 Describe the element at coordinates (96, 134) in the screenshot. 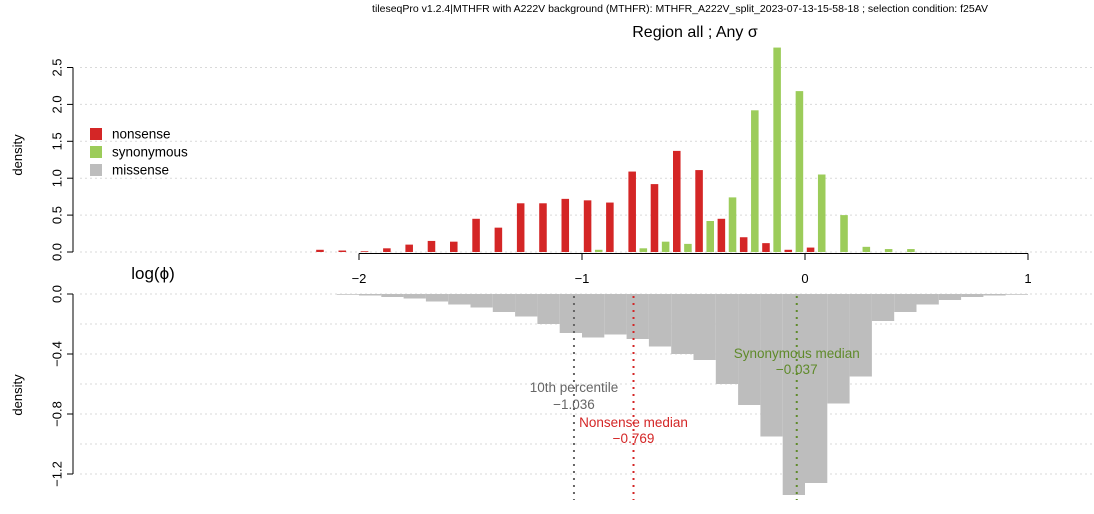

I see `legend-swatch-nonsense` at that location.